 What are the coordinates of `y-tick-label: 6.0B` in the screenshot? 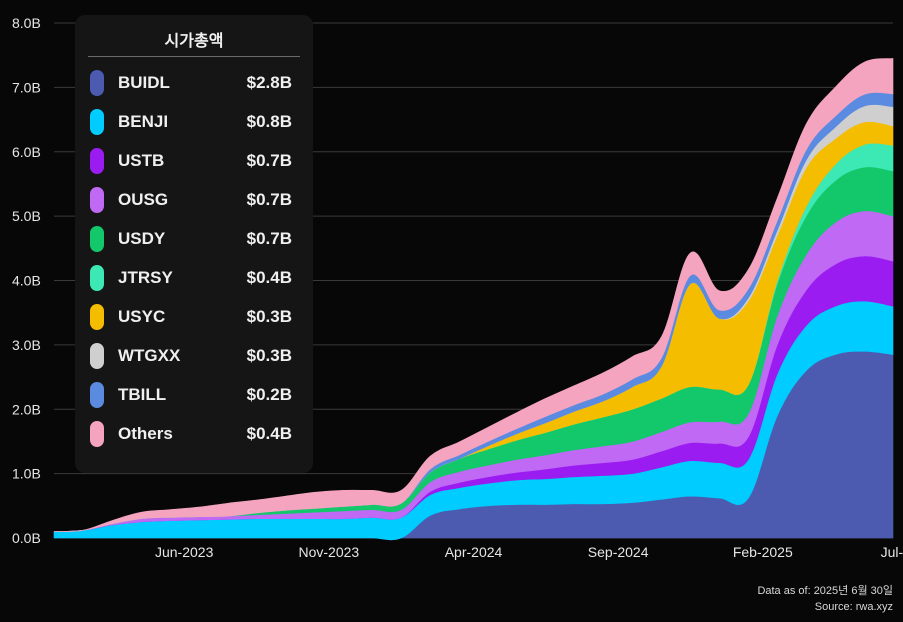 It's located at (26, 152).